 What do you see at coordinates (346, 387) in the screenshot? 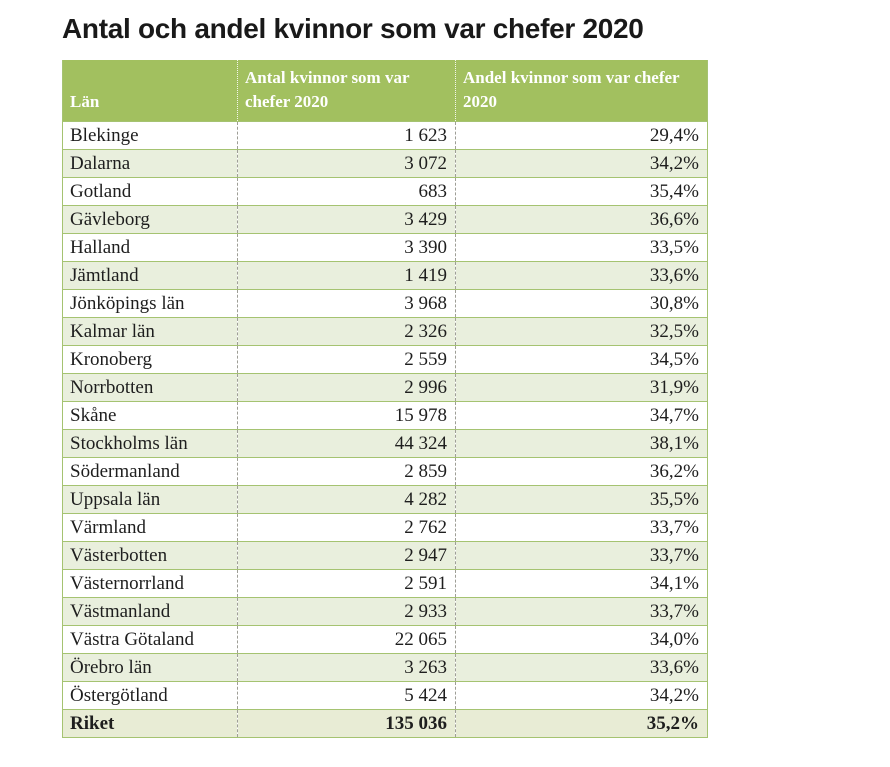
I see `row-antal-cell: 2 996` at bounding box center [346, 387].